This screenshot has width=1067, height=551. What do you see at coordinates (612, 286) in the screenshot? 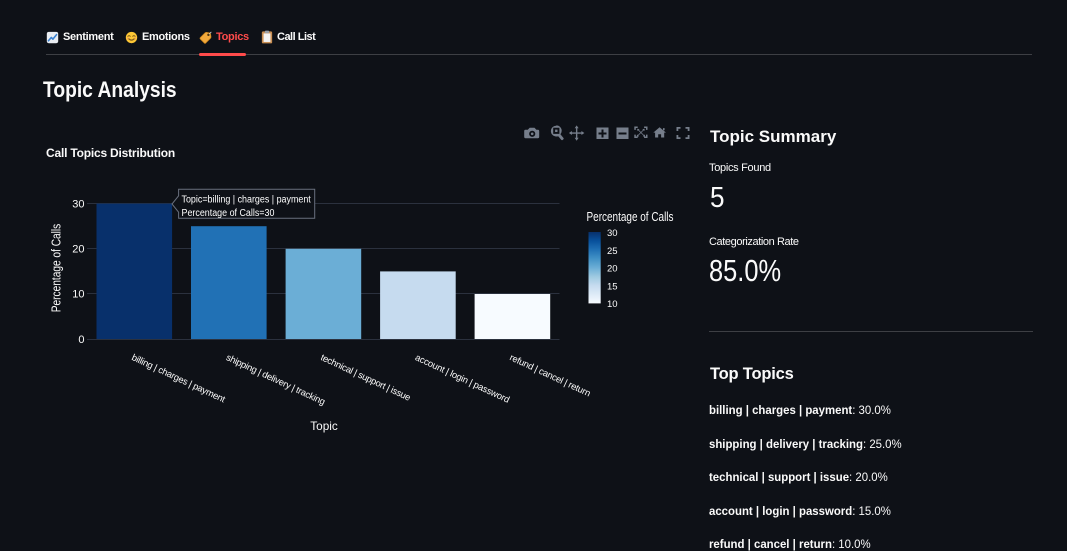
I see `svg-text: 15` at bounding box center [612, 286].